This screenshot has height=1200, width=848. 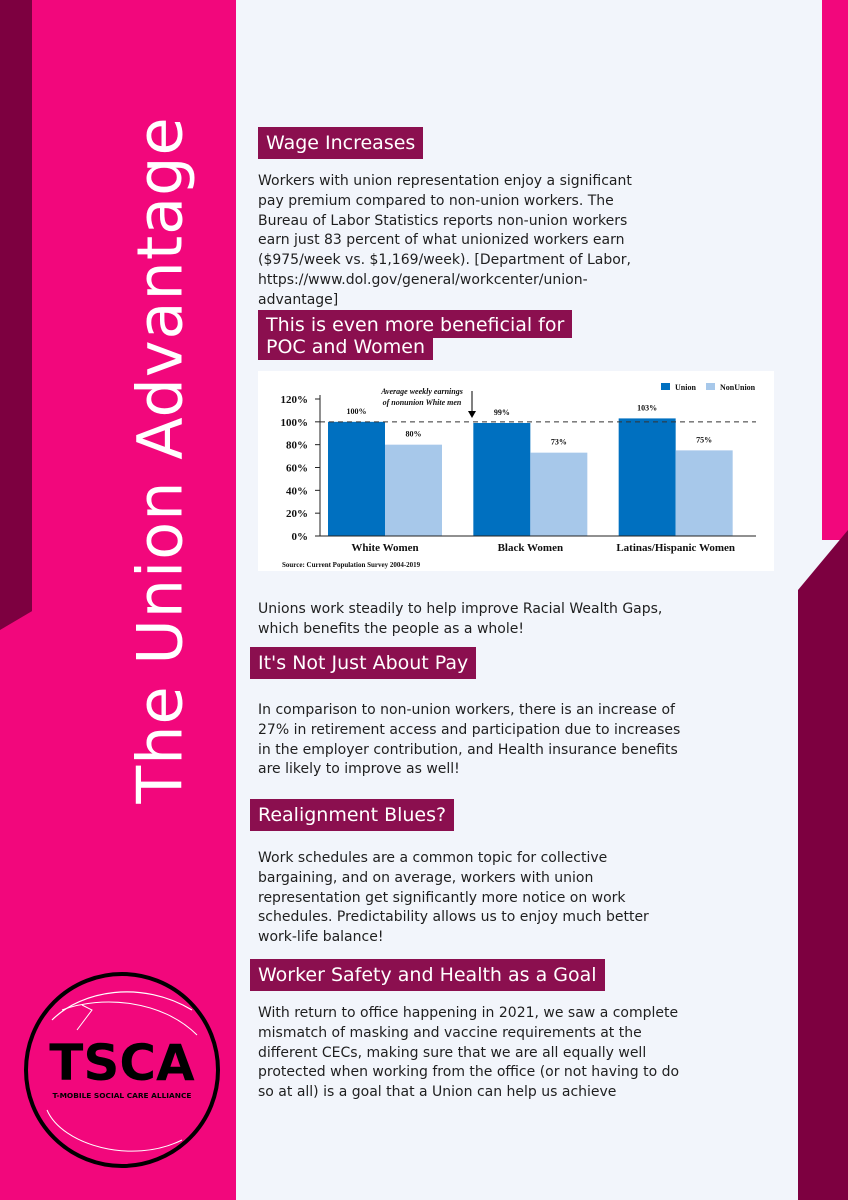 I want to click on heading-wage-increases: Wage Increases, so click(x=341, y=143).